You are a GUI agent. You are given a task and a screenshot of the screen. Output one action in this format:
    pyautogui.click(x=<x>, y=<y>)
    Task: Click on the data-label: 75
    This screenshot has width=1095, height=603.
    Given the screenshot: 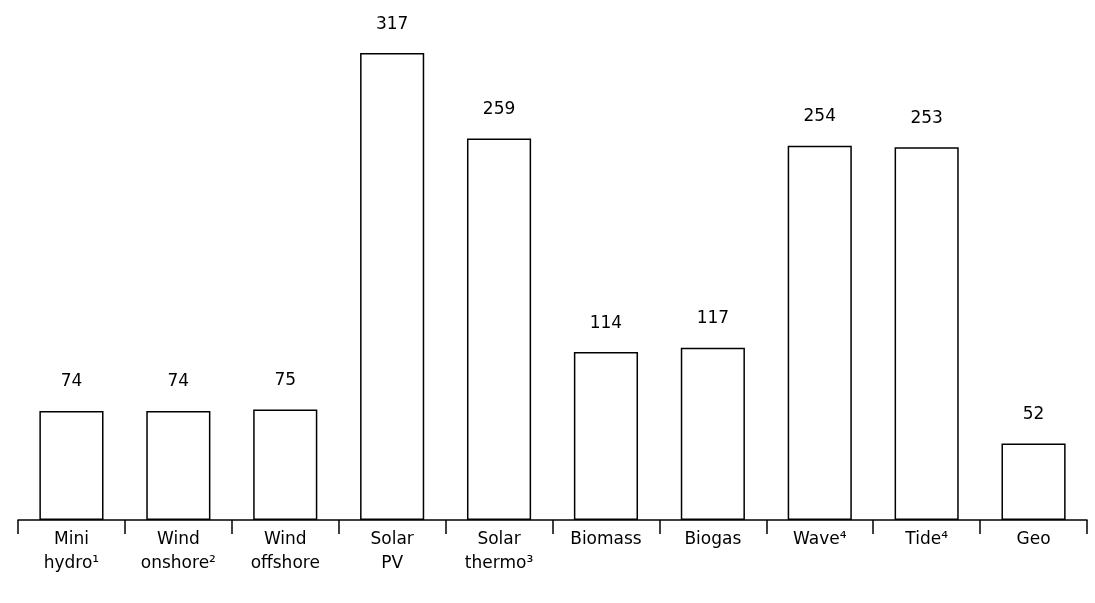 What is the action you would take?
    pyautogui.click(x=285, y=379)
    